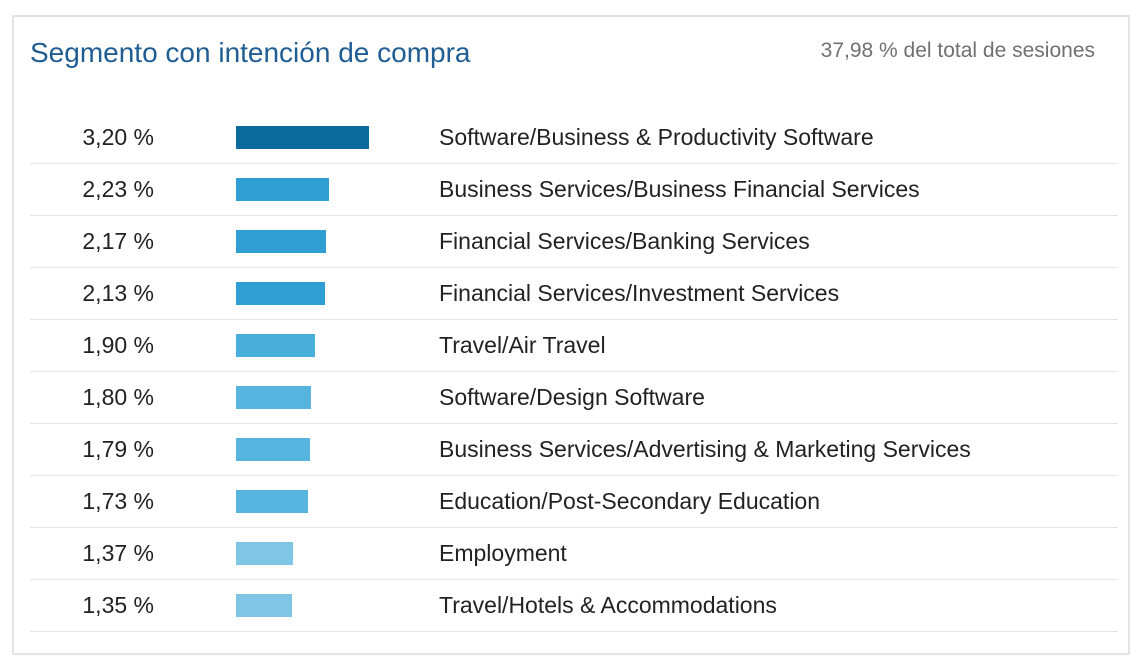 Image resolution: width=1136 pixels, height=664 pixels. What do you see at coordinates (118, 605) in the screenshot?
I see `segment-percentage: 1,35 %` at bounding box center [118, 605].